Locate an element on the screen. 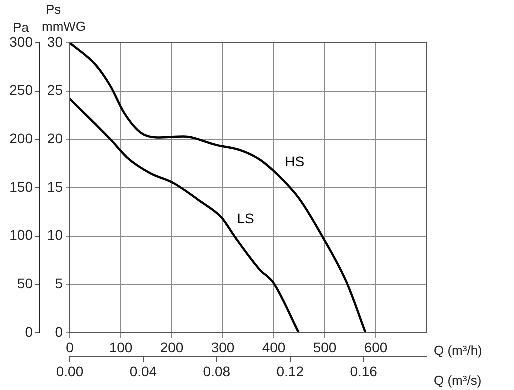 The width and height of the screenshot is (514, 390). x-tick-label: 200 is located at coordinates (172, 347).